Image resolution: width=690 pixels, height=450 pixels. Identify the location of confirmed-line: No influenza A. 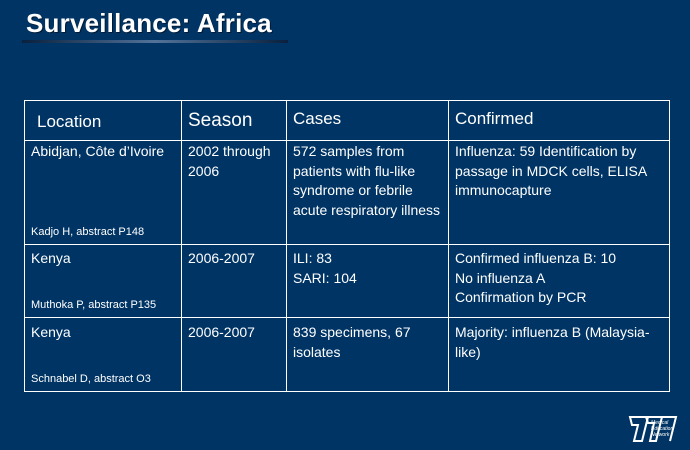
(500, 277).